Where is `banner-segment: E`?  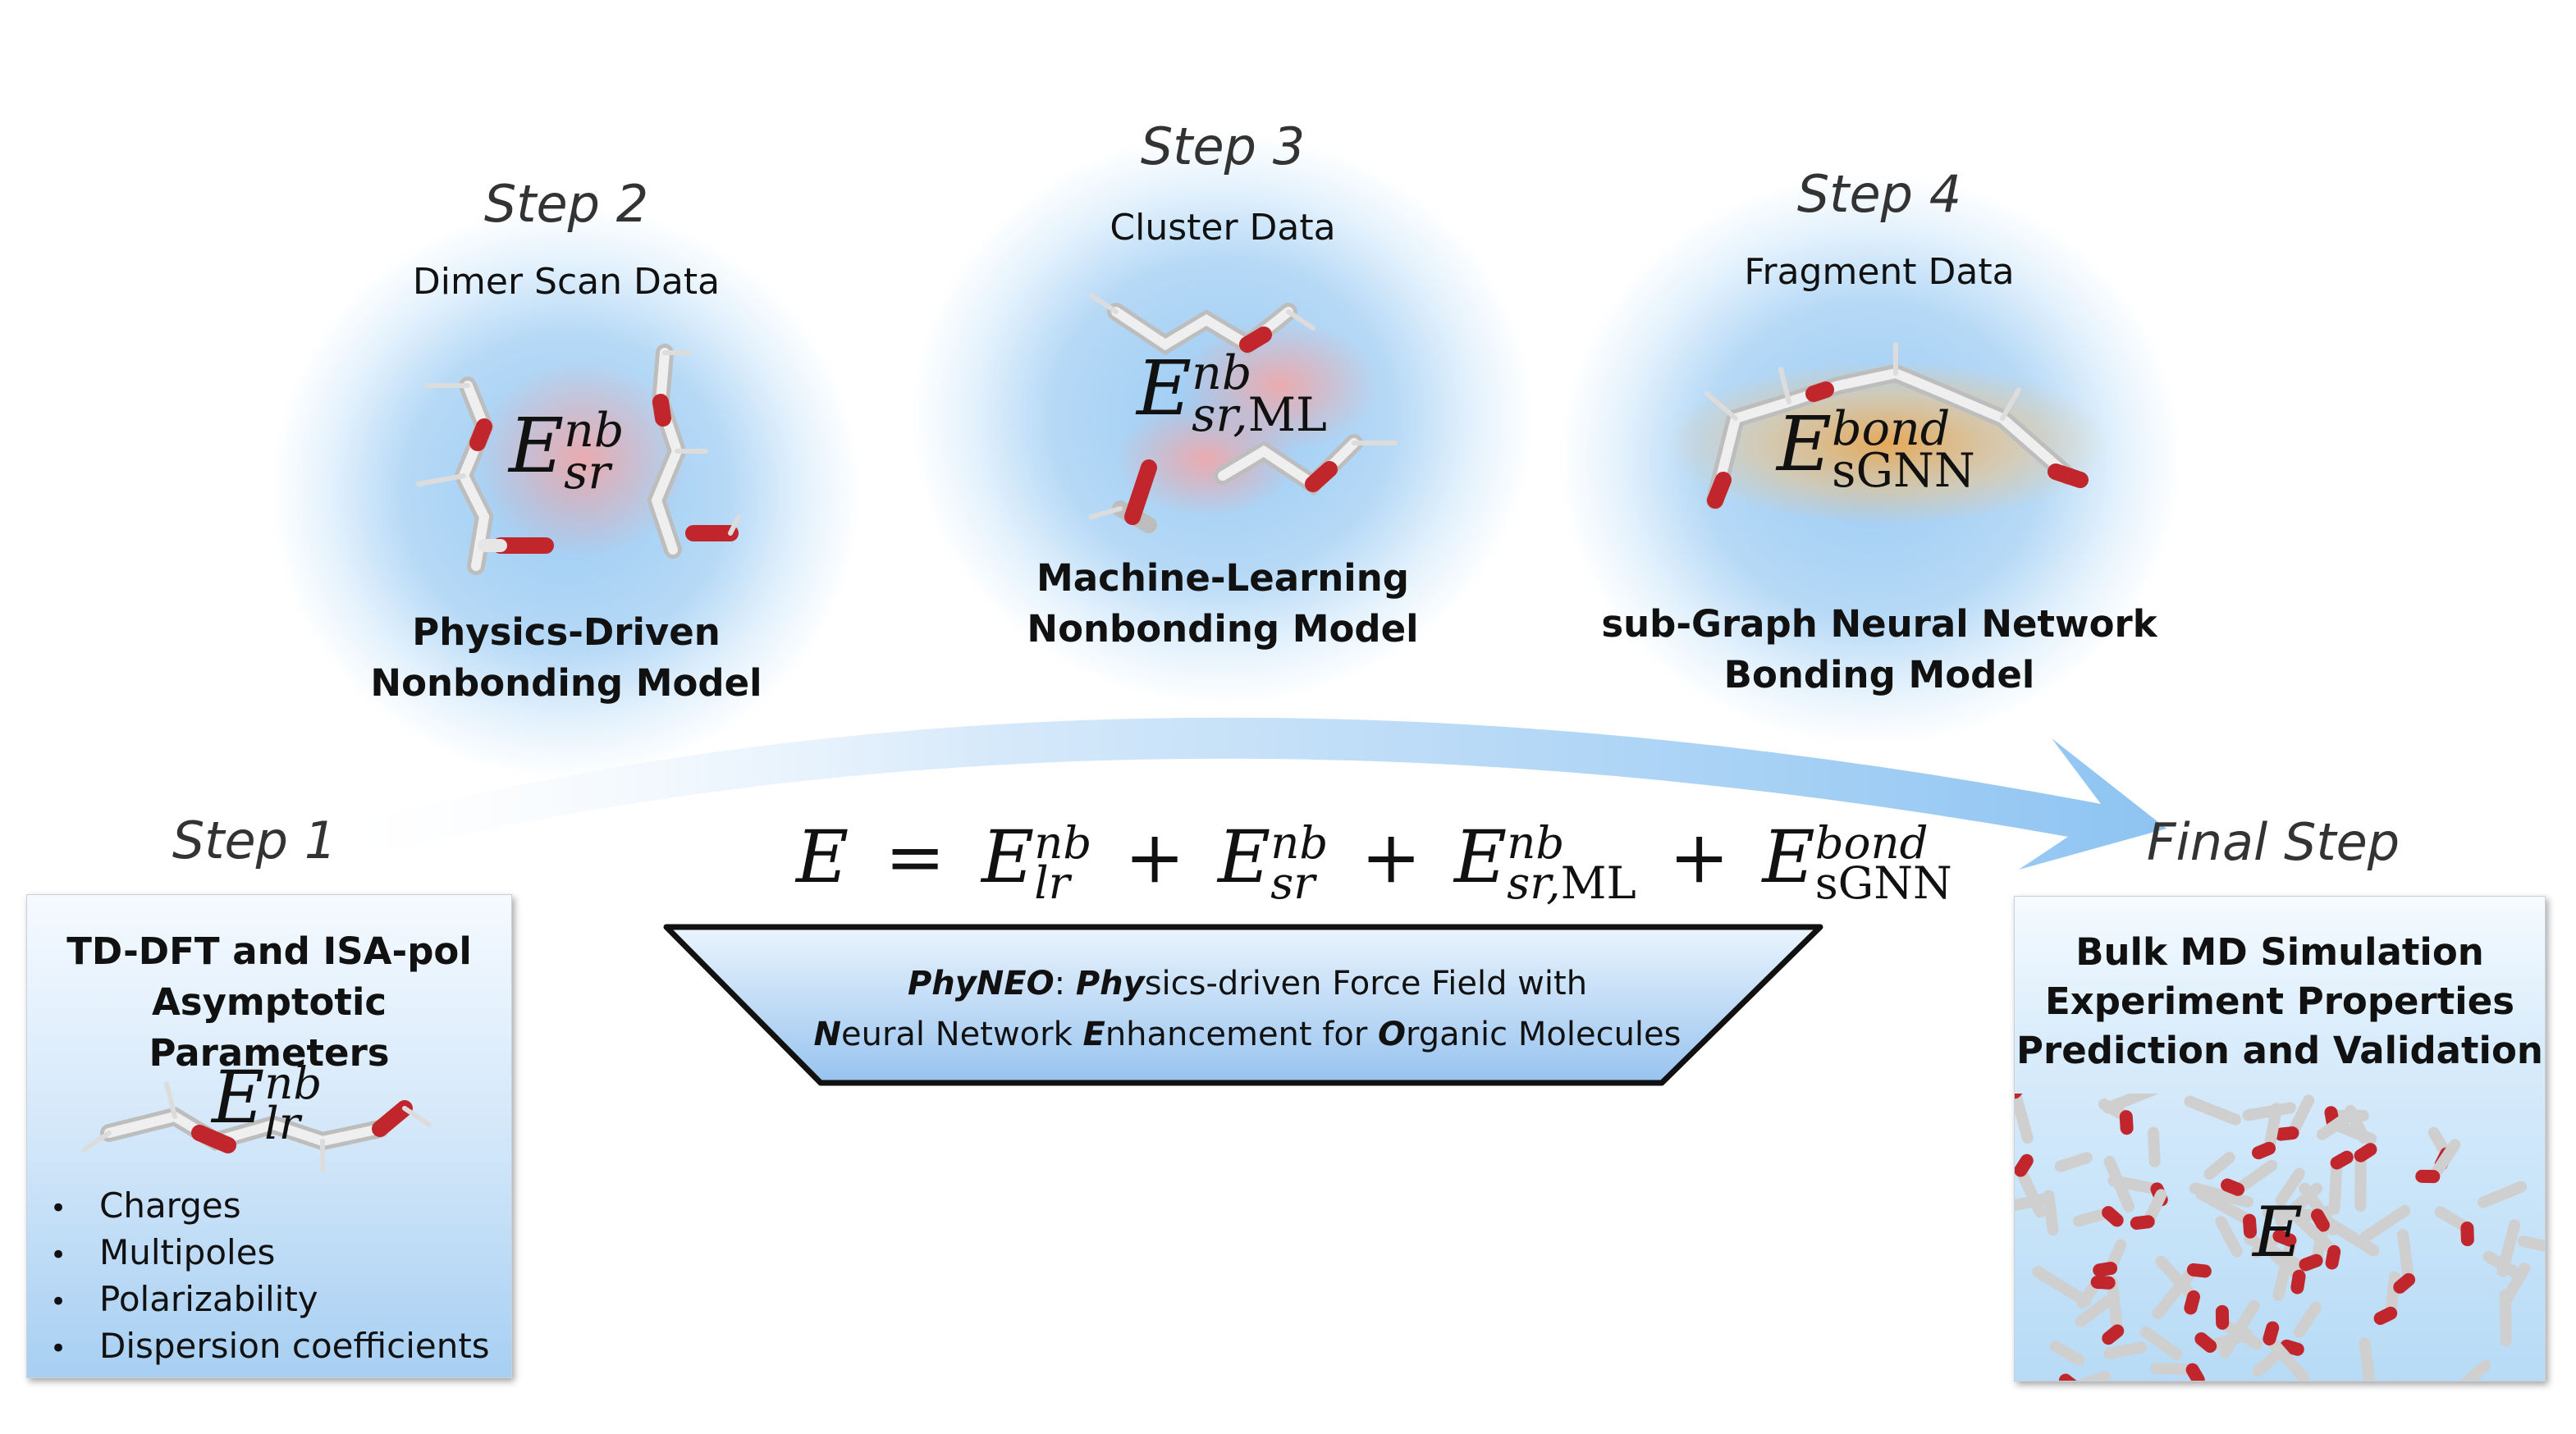 banner-segment: E is located at coordinates (1093, 1034).